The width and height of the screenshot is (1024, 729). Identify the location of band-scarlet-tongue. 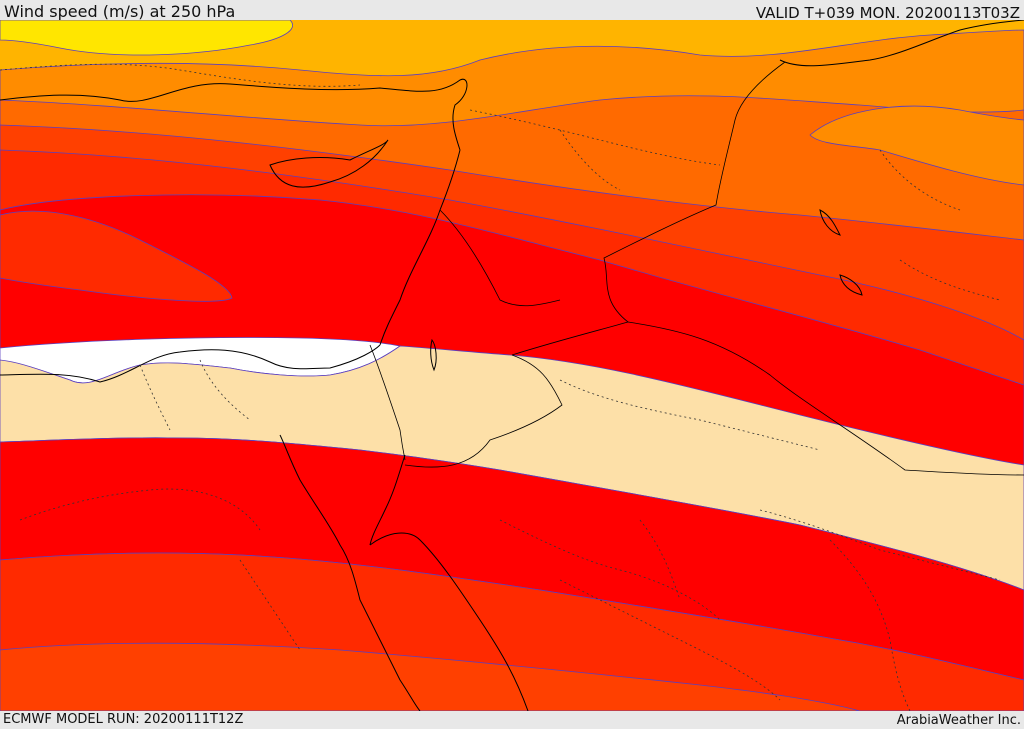
(116, 256).